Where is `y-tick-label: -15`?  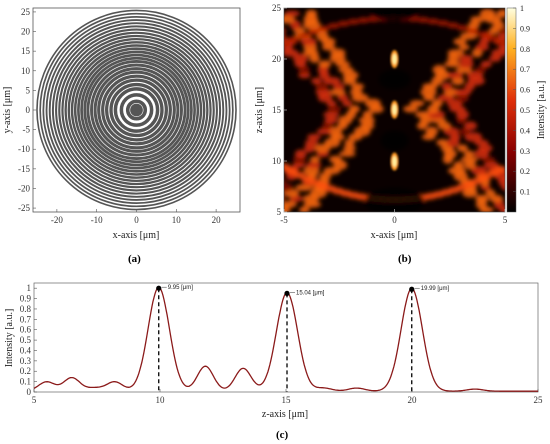
y-tick-label: -15 is located at coordinates (24, 169).